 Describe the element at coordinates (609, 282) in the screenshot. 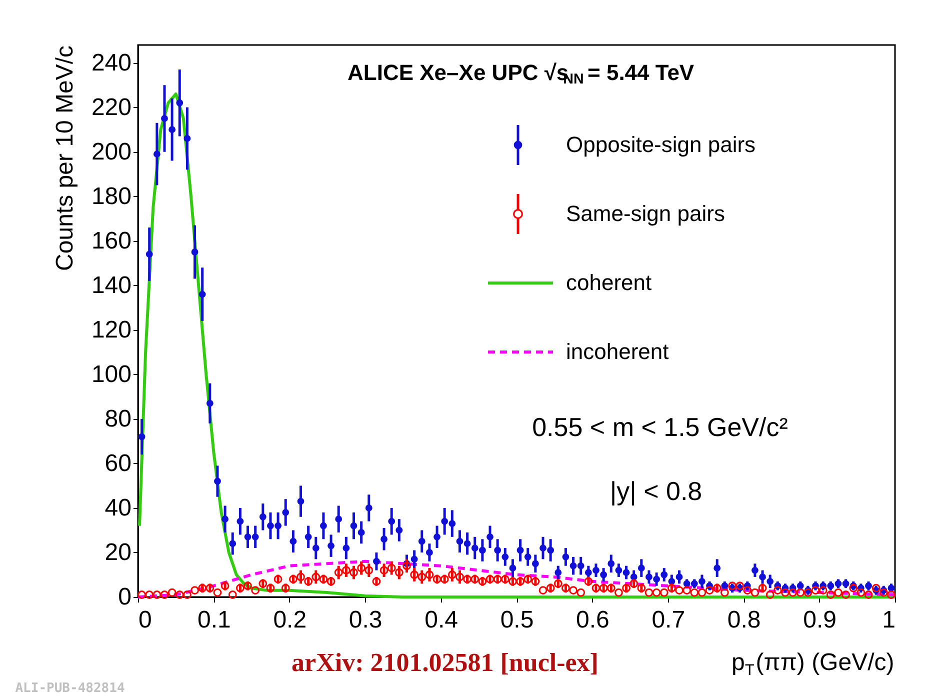

I see `legend-label: coherent` at that location.